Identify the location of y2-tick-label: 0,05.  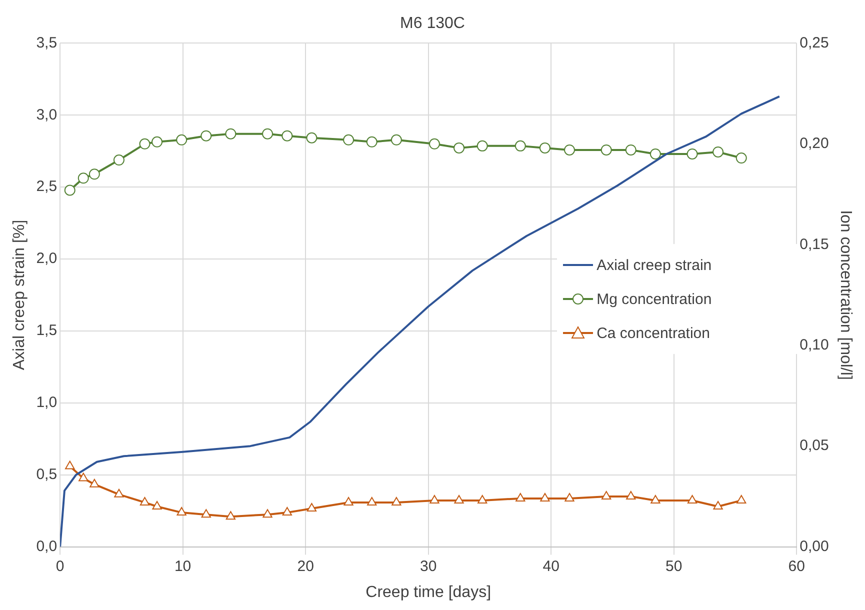
(814, 445).